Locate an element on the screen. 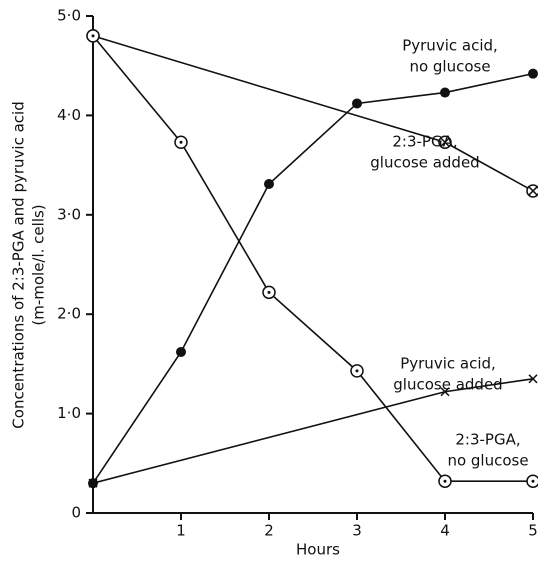 This screenshot has width=538, height=561. y-axis-label: (m-mole/l. cells) is located at coordinates (39, 264).